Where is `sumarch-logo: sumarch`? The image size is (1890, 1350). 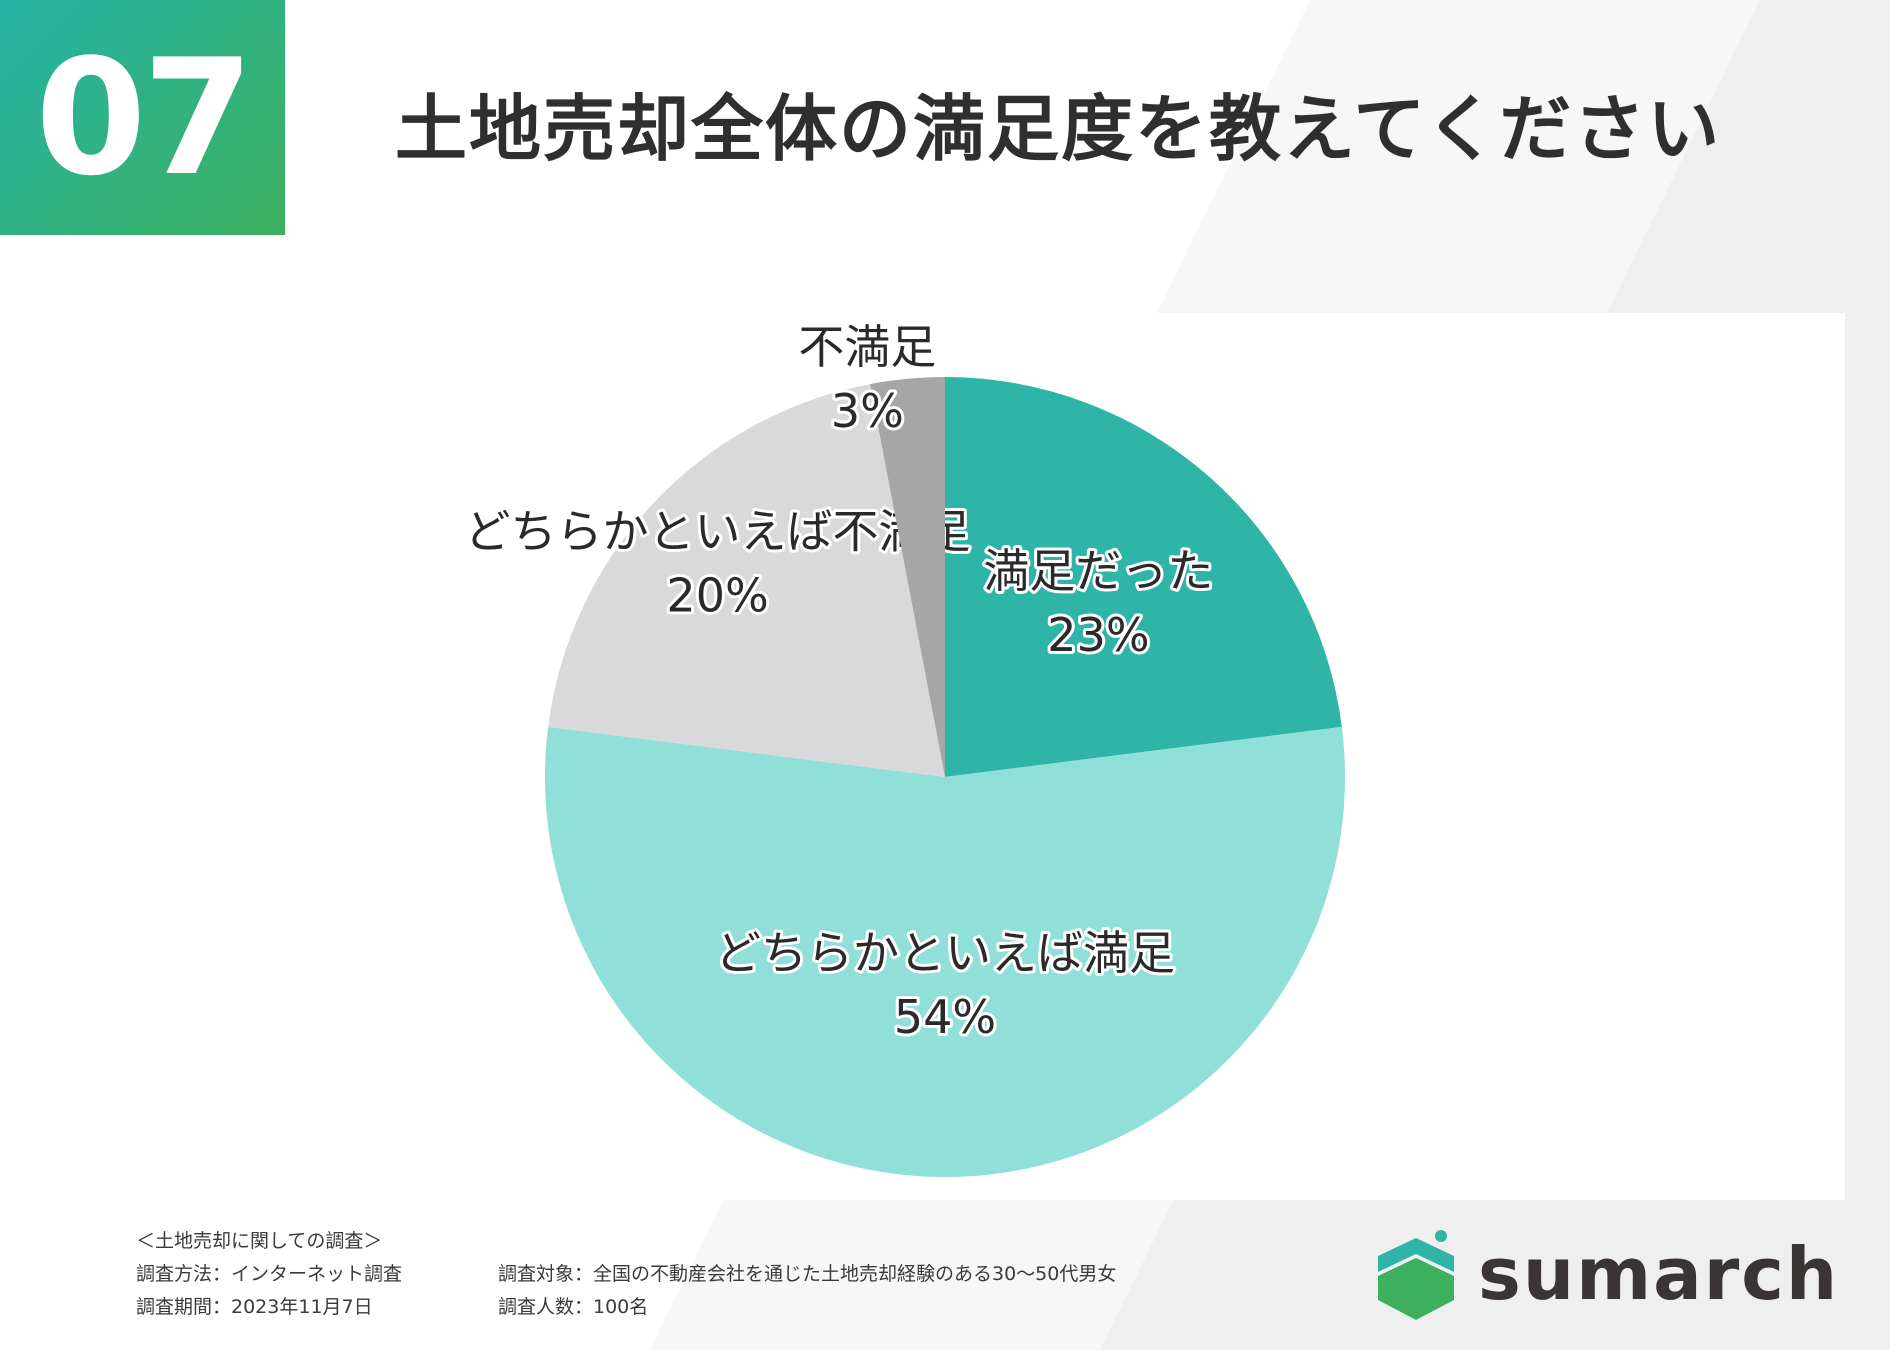
sumarch-logo: sumarch is located at coordinates (1608, 1274).